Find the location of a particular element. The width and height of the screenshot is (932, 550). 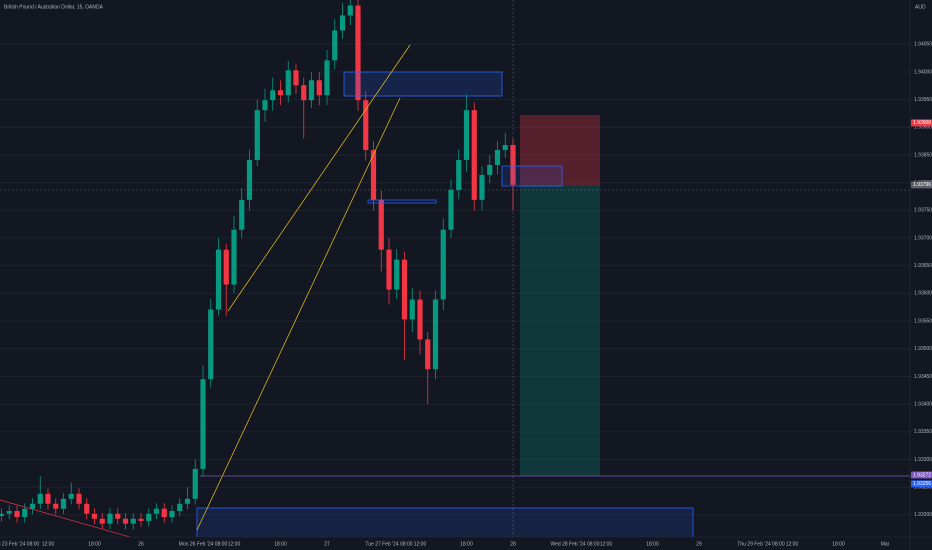

y-tick-label: 1.94050 is located at coordinates (923, 45).